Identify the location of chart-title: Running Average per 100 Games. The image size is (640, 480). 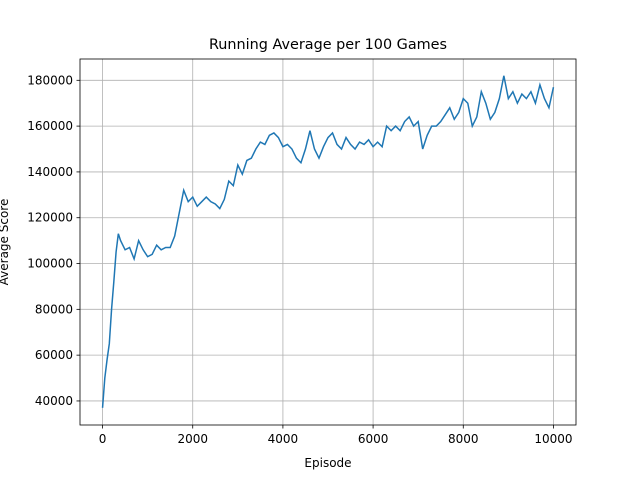
(328, 45).